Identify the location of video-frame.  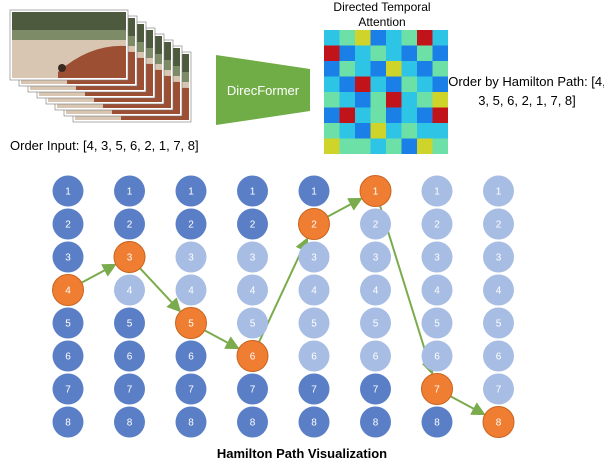
(69, 45).